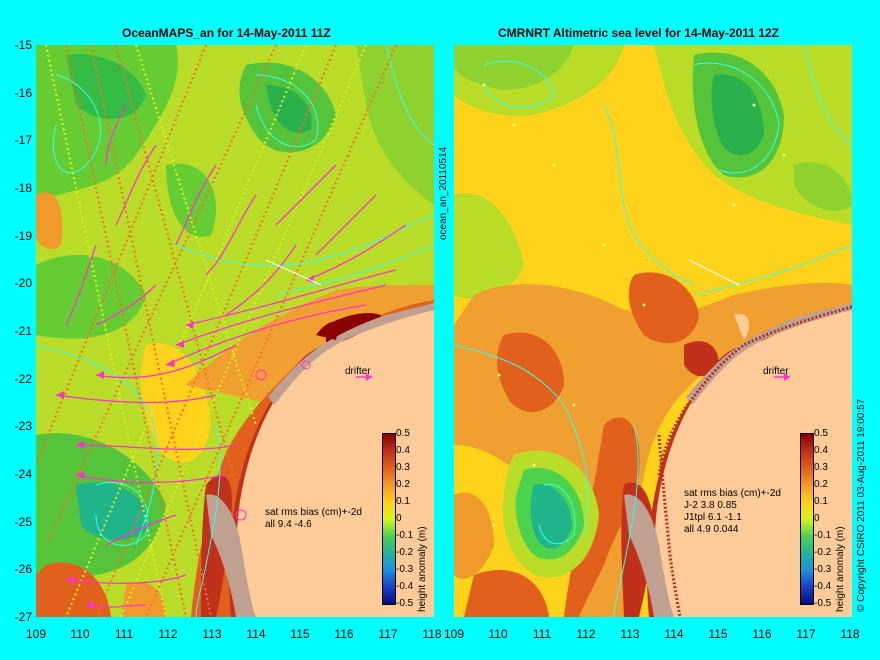 The height and width of the screenshot is (660, 880). Describe the element at coordinates (23, 474) in the screenshot. I see `y-tick-label: -24` at that location.